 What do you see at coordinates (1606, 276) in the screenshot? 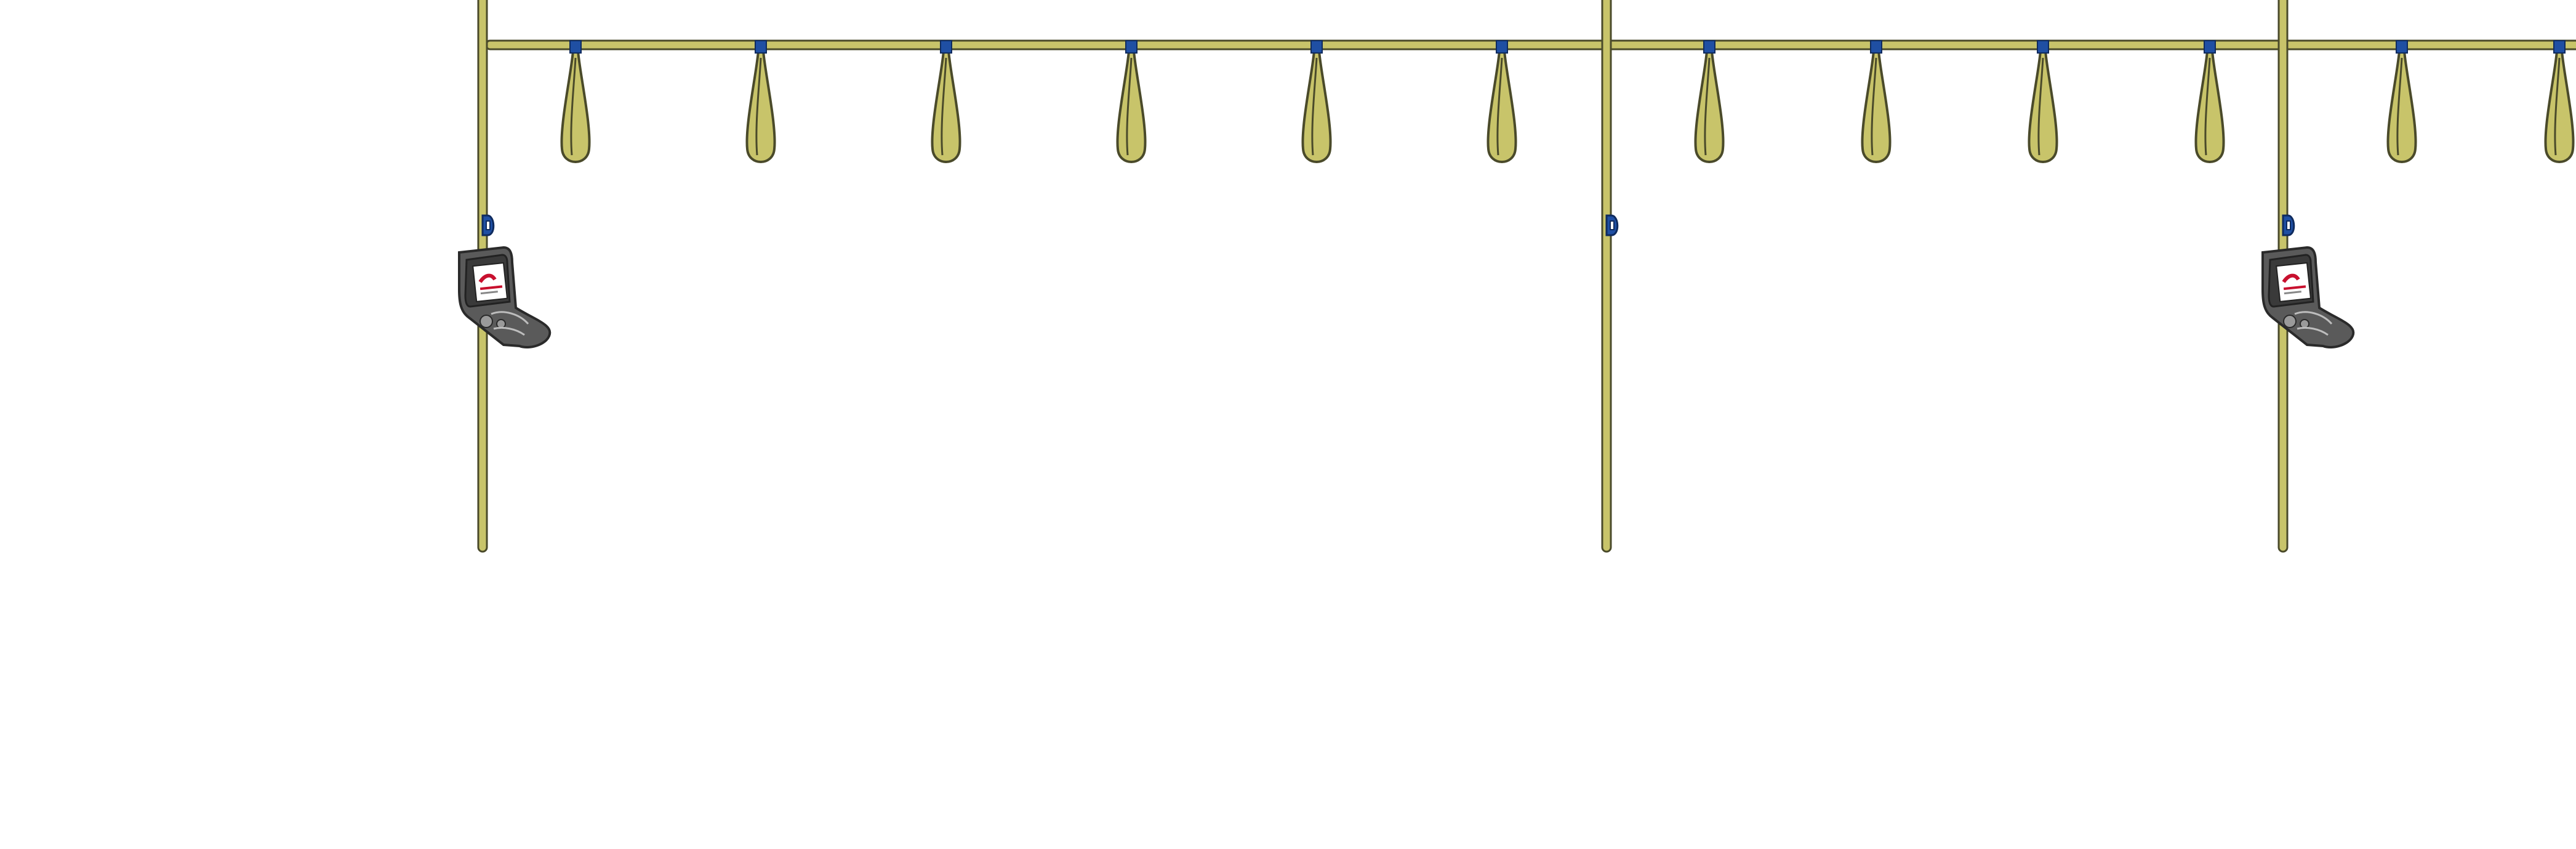
I see `vertical-pole-middle` at bounding box center [1606, 276].